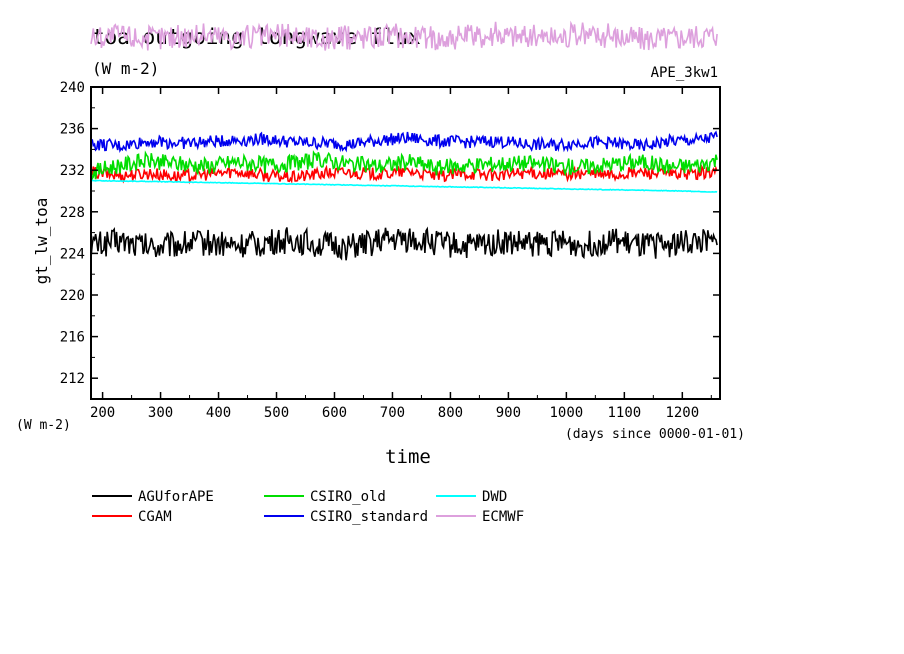 The image size is (904, 654). Describe the element at coordinates (72, 338) in the screenshot. I see `y-tick-label: 216` at that location.